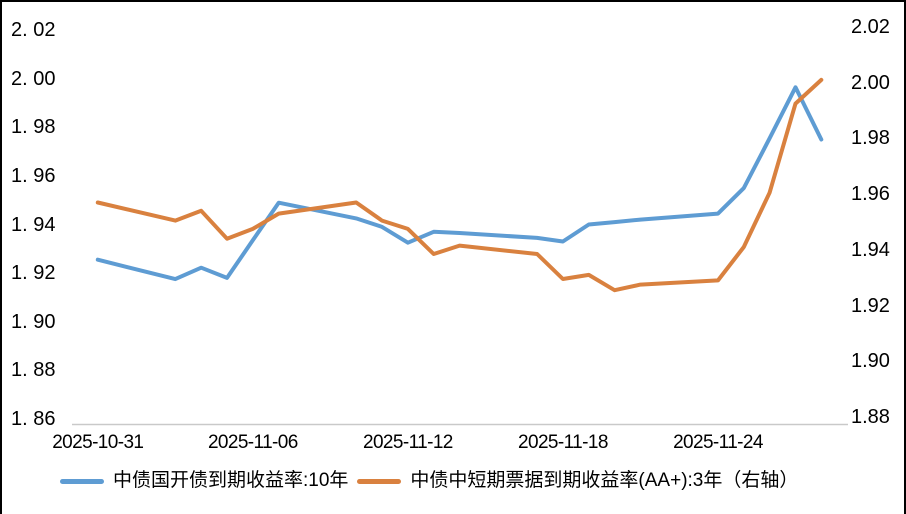  Describe the element at coordinates (33, 224) in the screenshot. I see `left-axis-tick-label: 1. 94` at that location.